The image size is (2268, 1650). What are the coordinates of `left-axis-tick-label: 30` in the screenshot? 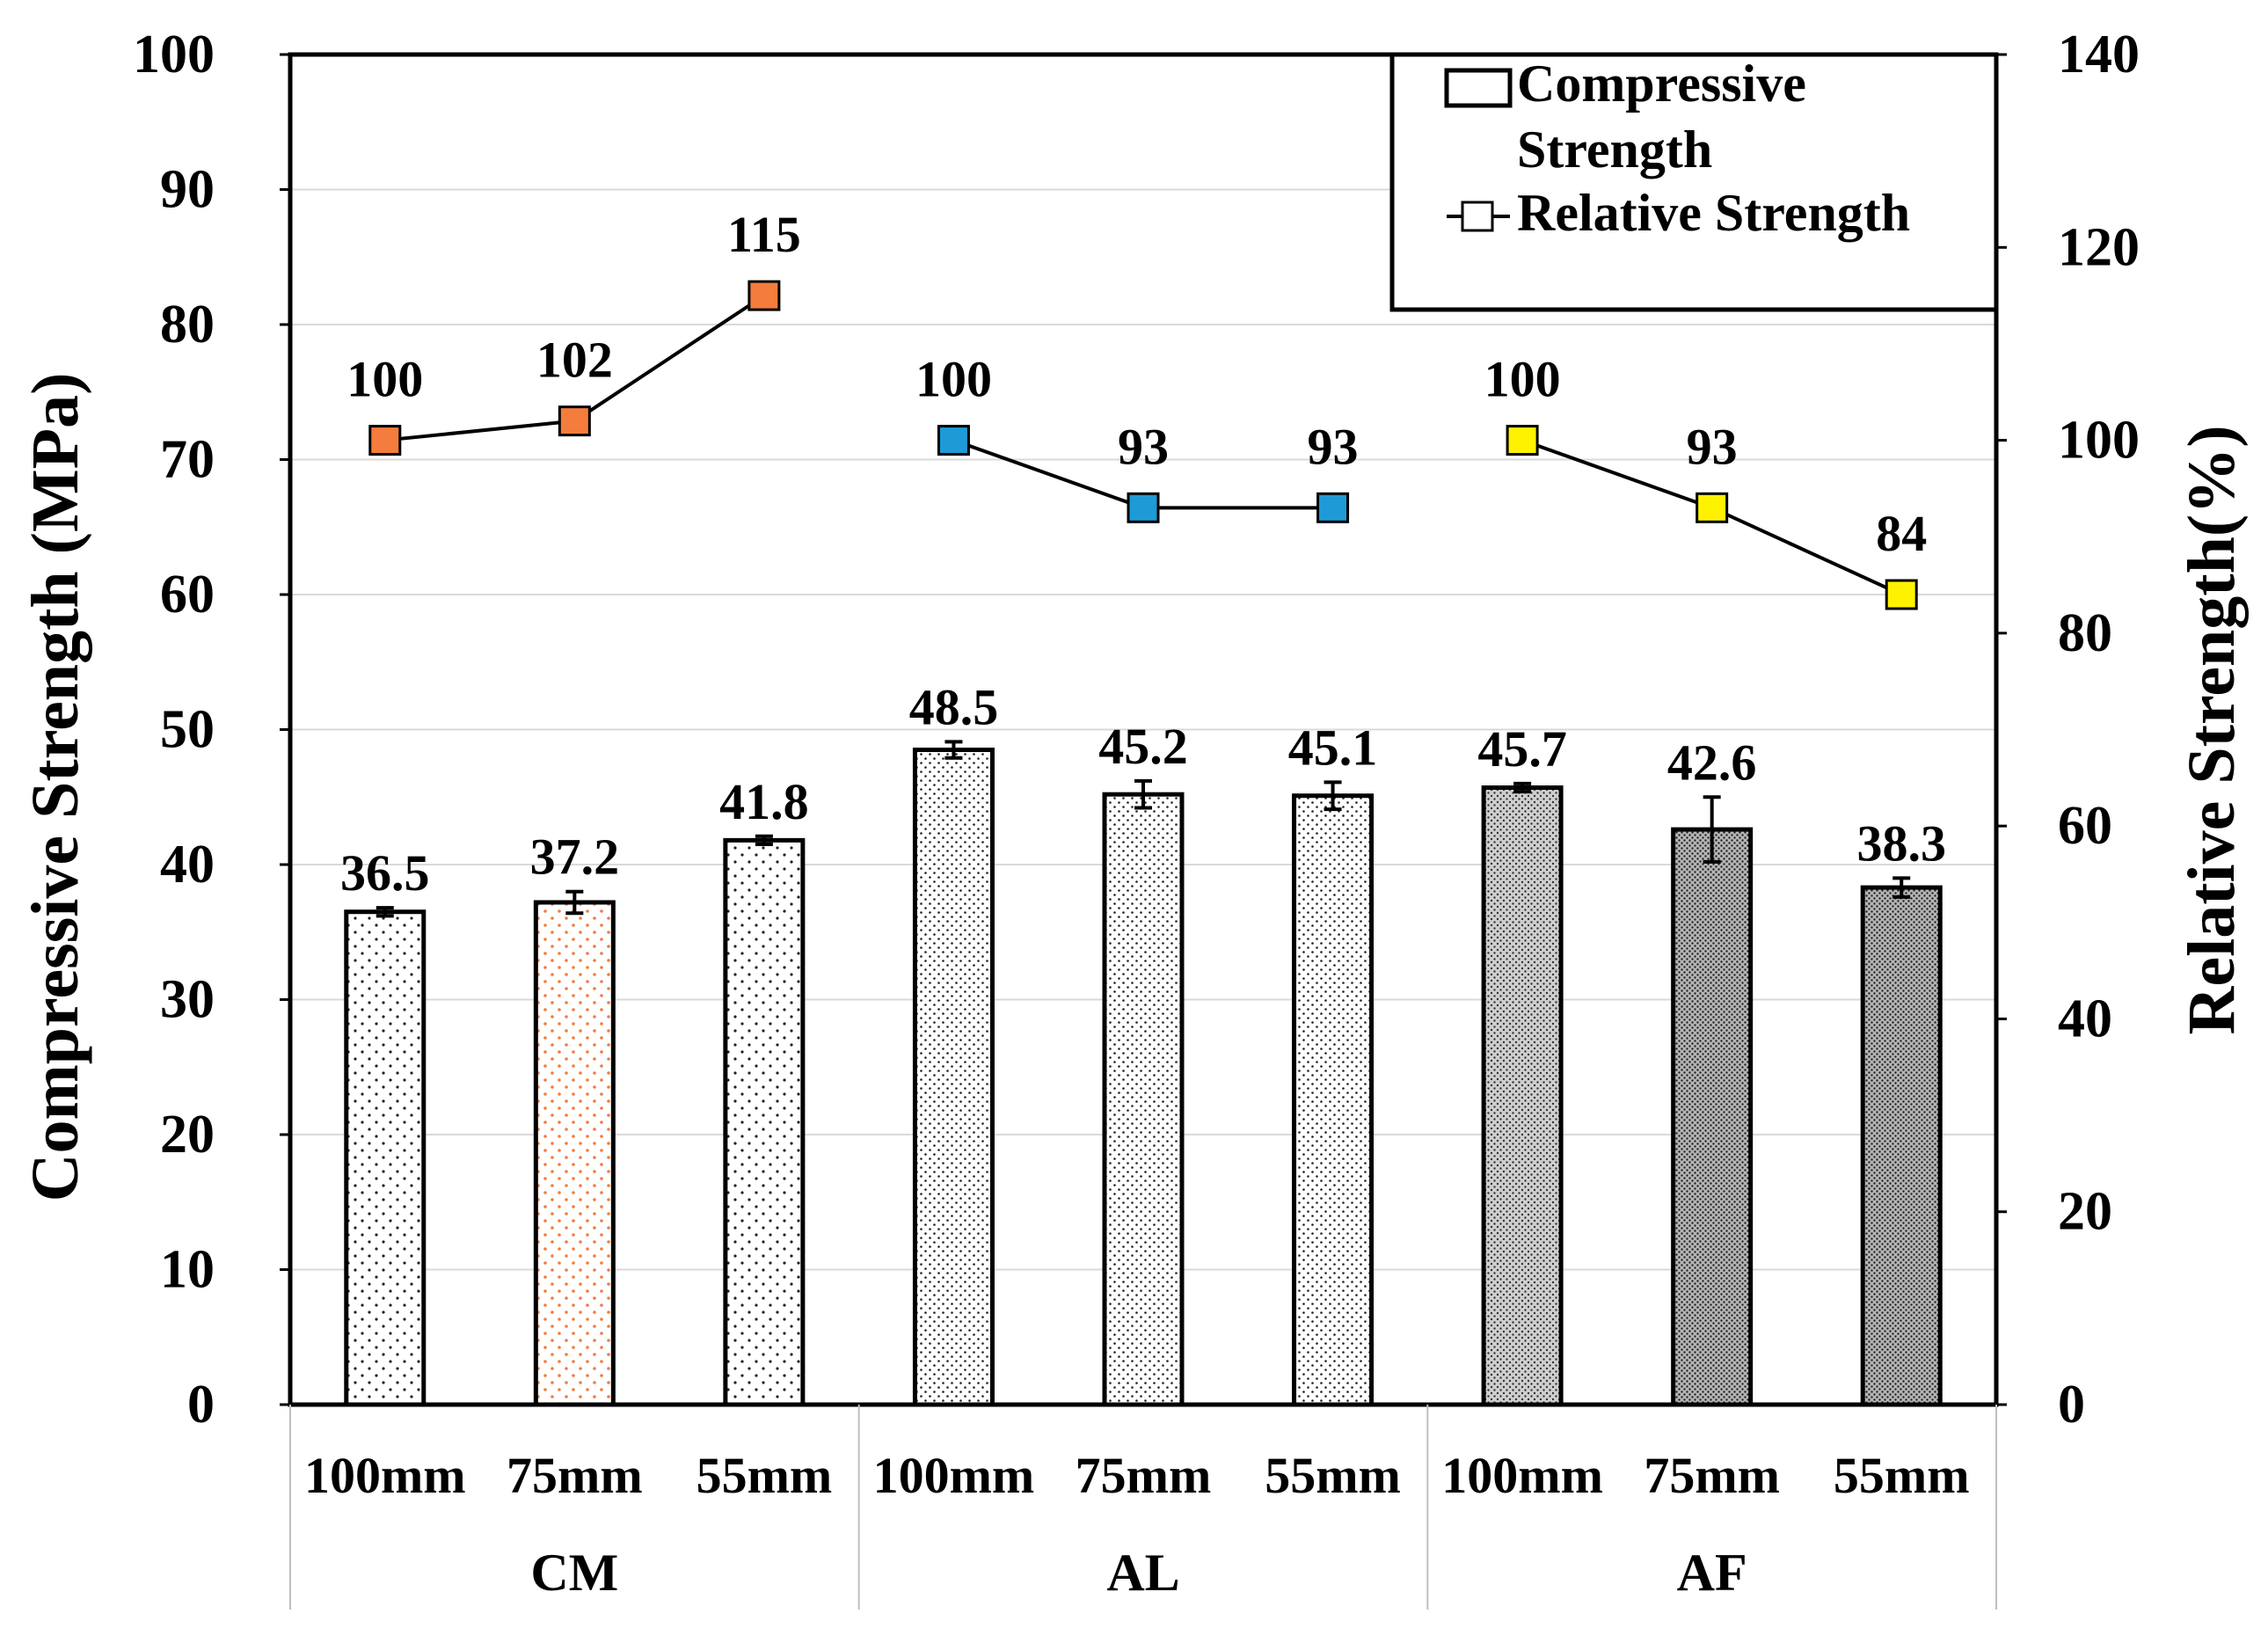 It's located at (187, 1000).